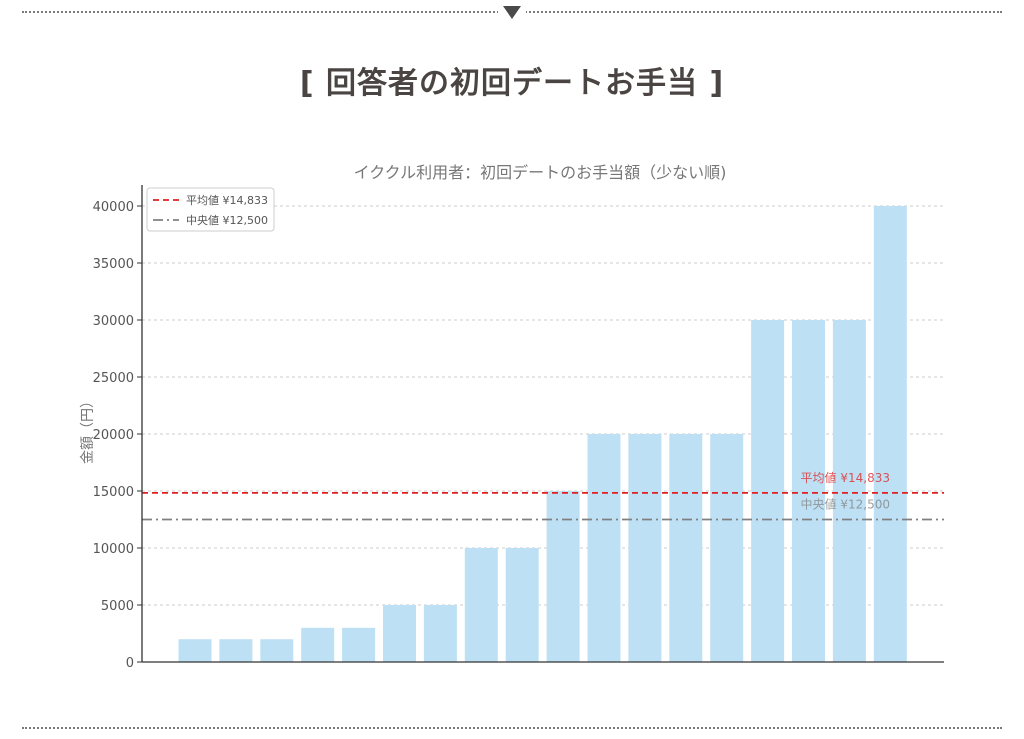 This screenshot has width=1024, height=739. I want to click on legend: 平均値 ¥14,833 中央値 ¥12,500, so click(210, 209).